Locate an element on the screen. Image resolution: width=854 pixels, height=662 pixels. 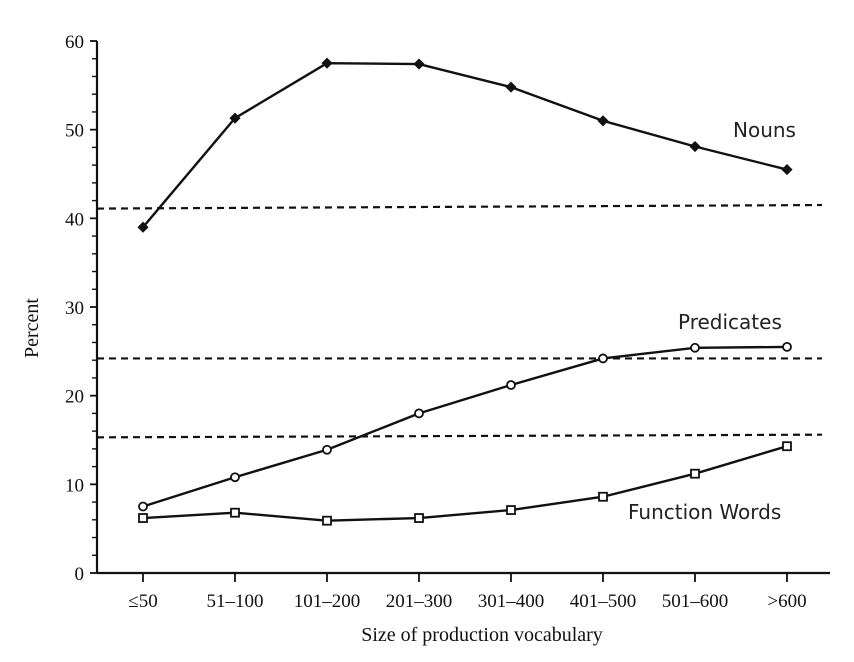
x-tick-label: ≤50 is located at coordinates (142, 601).